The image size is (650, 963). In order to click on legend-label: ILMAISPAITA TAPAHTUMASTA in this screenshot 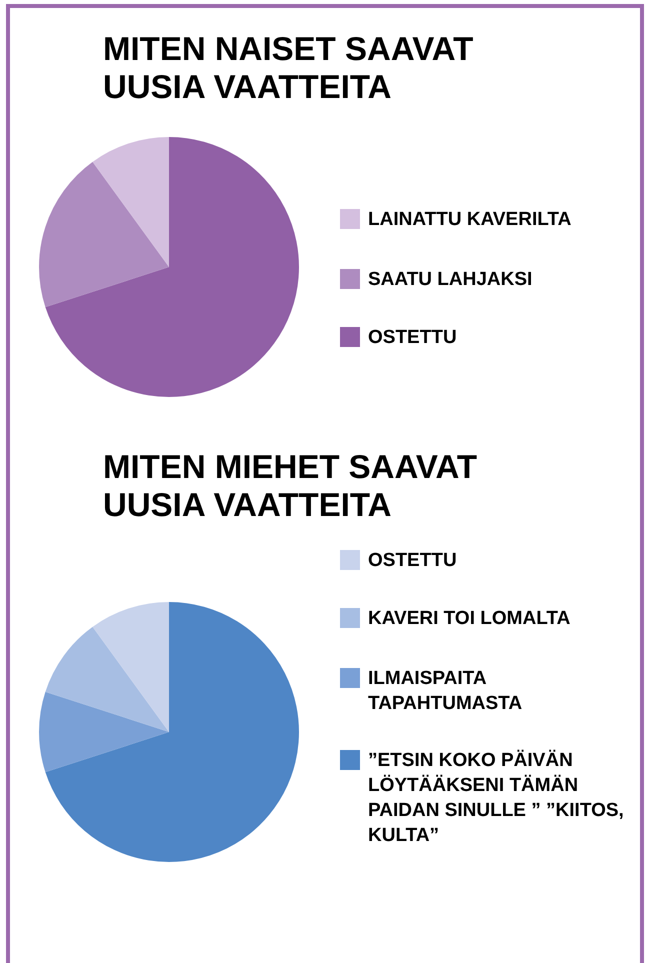, I will do `click(446, 691)`.